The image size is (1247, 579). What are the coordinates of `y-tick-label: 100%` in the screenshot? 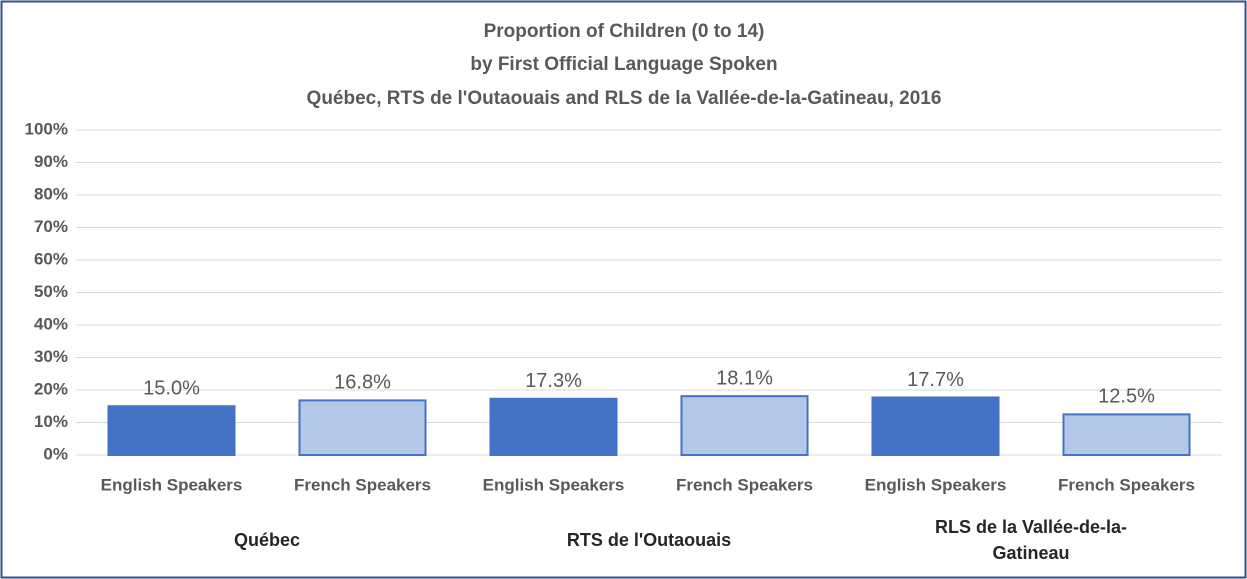 It's located at (46, 128).